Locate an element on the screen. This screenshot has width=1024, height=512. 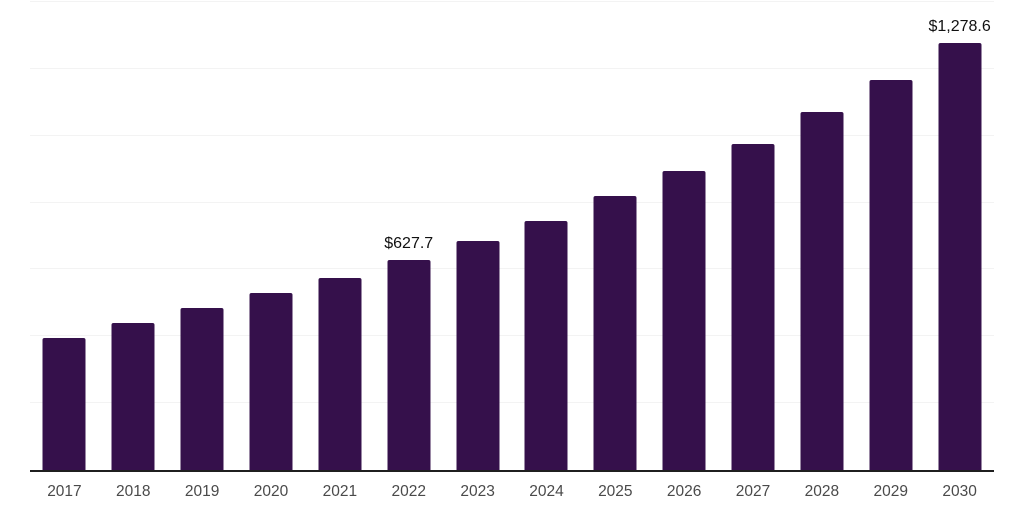
bar-2019 is located at coordinates (202, 388).